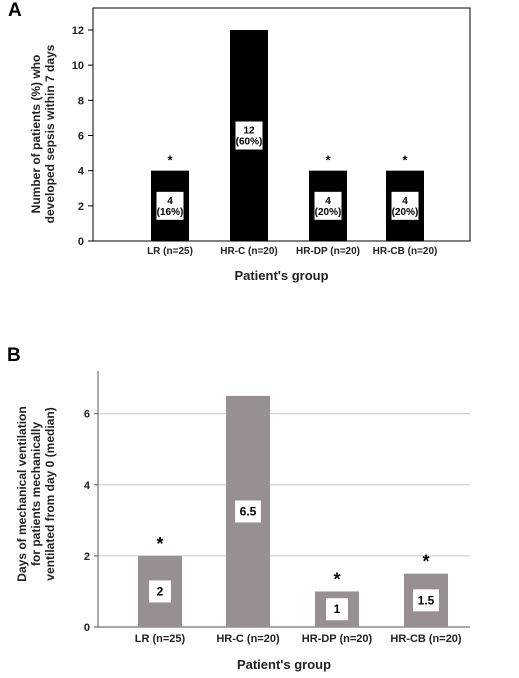 The height and width of the screenshot is (678, 519). I want to click on data-label-0-0: 4, so click(170, 201).